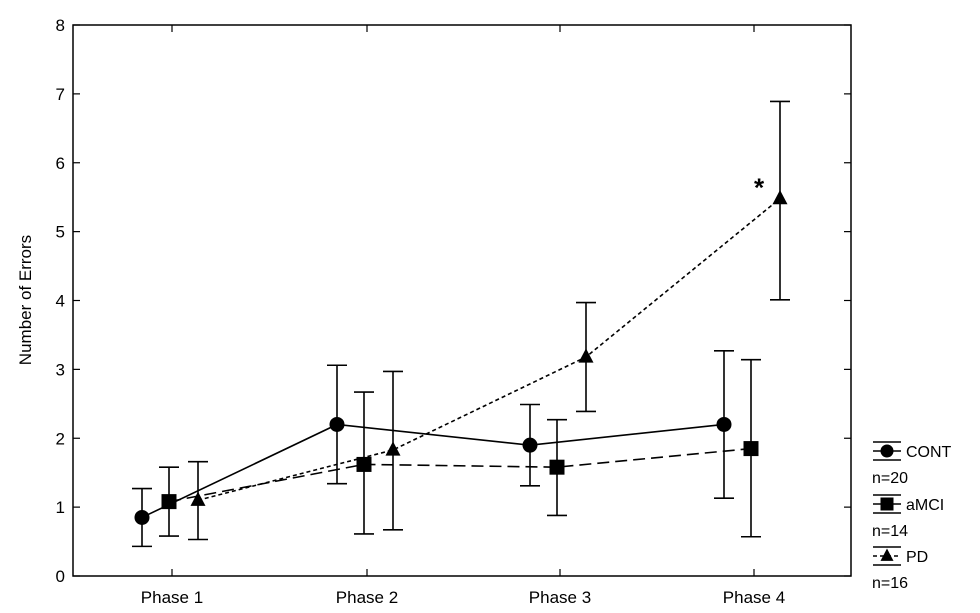  I want to click on series-line-CONT, so click(433, 471).